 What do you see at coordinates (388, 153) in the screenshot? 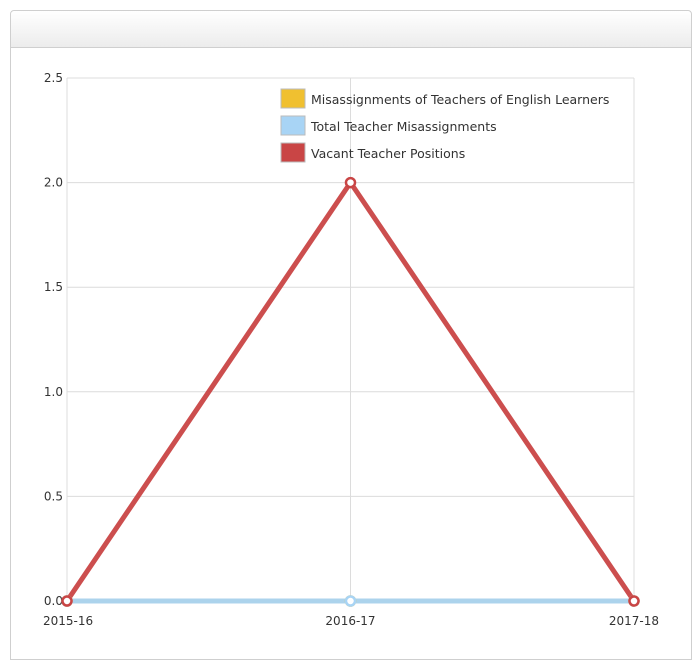
I see `legend-label-2: Vacant Teacher Positions` at bounding box center [388, 153].